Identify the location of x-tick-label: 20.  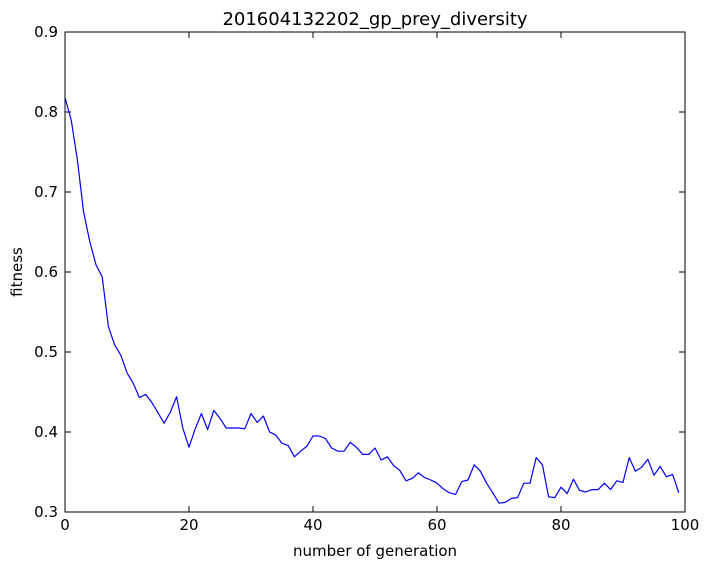
(188, 525).